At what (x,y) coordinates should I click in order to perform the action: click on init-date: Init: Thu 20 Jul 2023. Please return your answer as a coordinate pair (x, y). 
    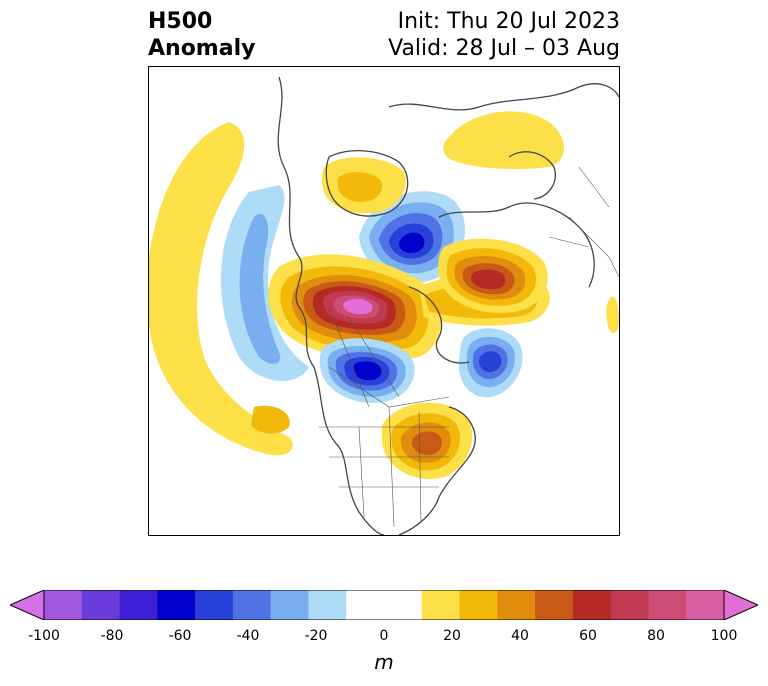
    Looking at the image, I should click on (508, 21).